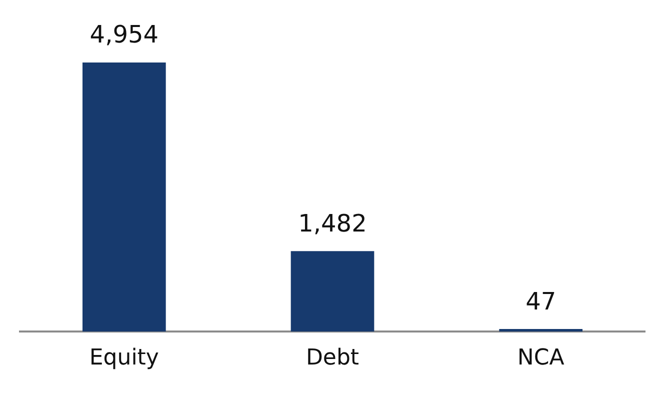 The image size is (670, 396). What do you see at coordinates (124, 358) in the screenshot?
I see `x-tick-label: Equity` at bounding box center [124, 358].